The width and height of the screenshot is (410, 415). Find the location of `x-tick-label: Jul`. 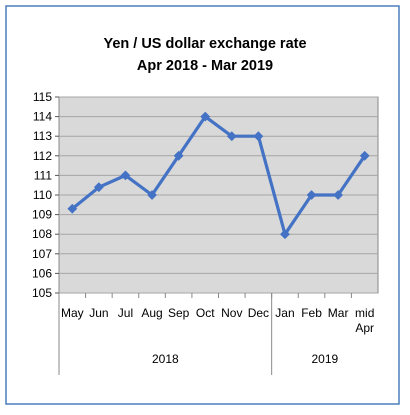

x-tick-label: Jul is located at coordinates (125, 313).